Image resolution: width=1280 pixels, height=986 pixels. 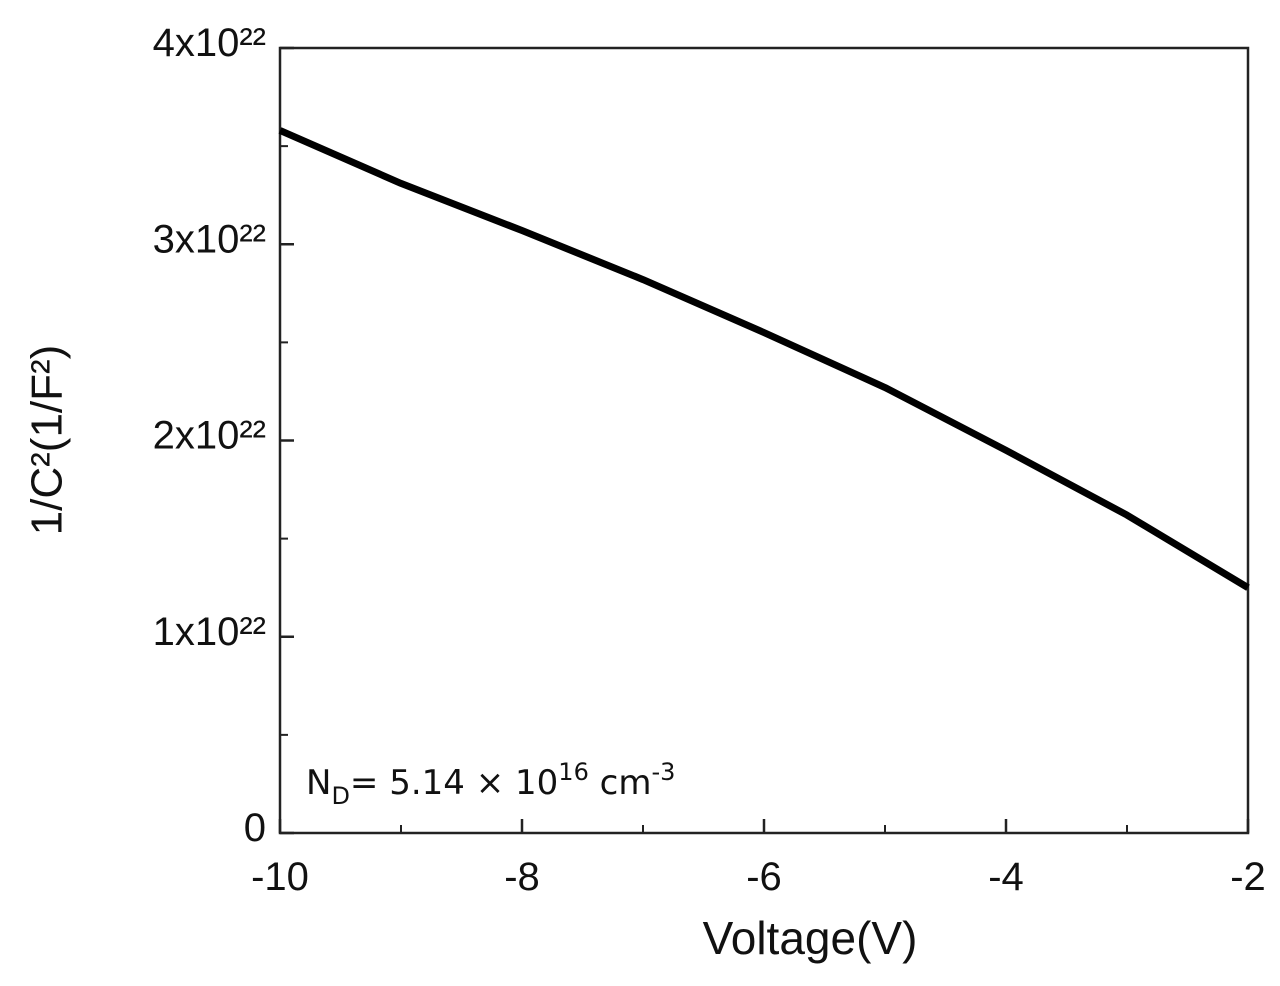 What do you see at coordinates (47, 440) in the screenshot?
I see `y-axis-title: 1/C²(1/F²)` at bounding box center [47, 440].